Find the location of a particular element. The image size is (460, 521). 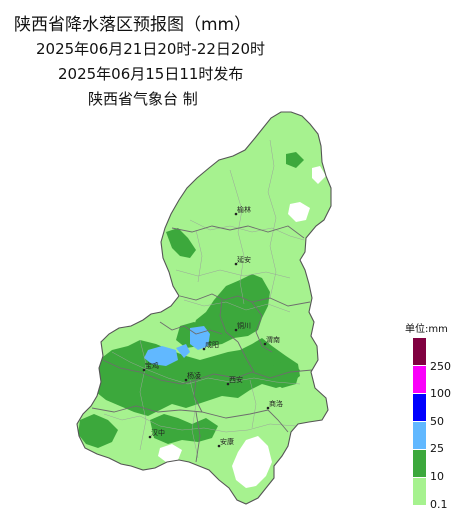

city-label-xian: 西安 is located at coordinates (236, 379).